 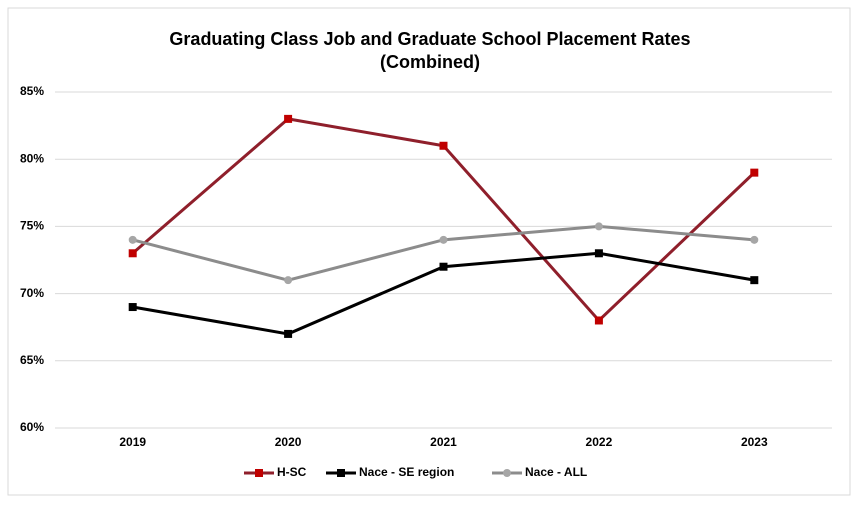 I want to click on legend-label: H-SC, so click(x=292, y=472).